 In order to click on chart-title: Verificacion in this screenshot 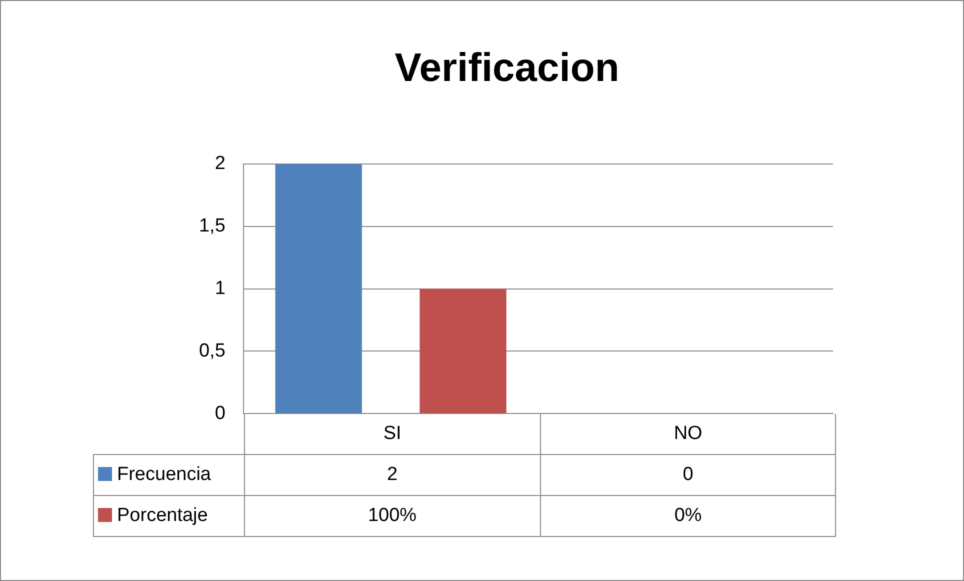, I will do `click(507, 68)`.